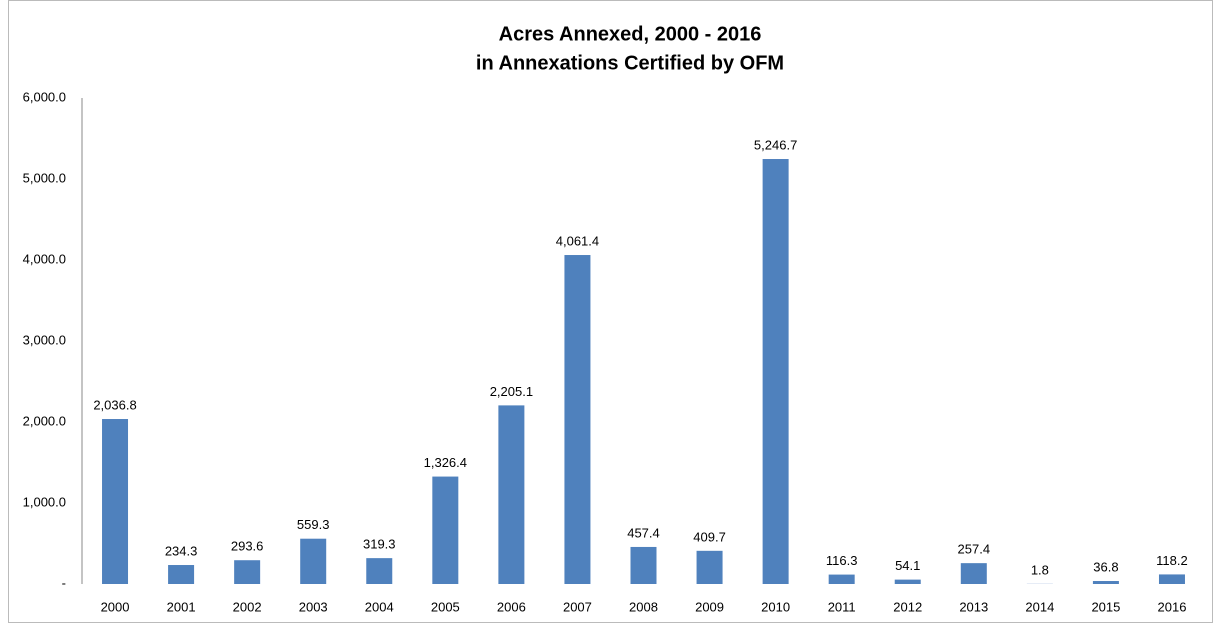 This screenshot has width=1213, height=623. I want to click on x-tick-label: 2006, so click(511, 606).